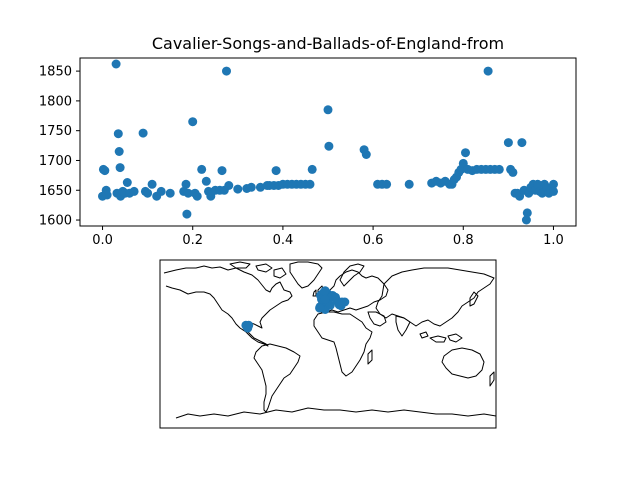 This screenshot has height=480, width=640. Describe the element at coordinates (192, 240) in the screenshot. I see `x-tick-label: 0.2` at that location.